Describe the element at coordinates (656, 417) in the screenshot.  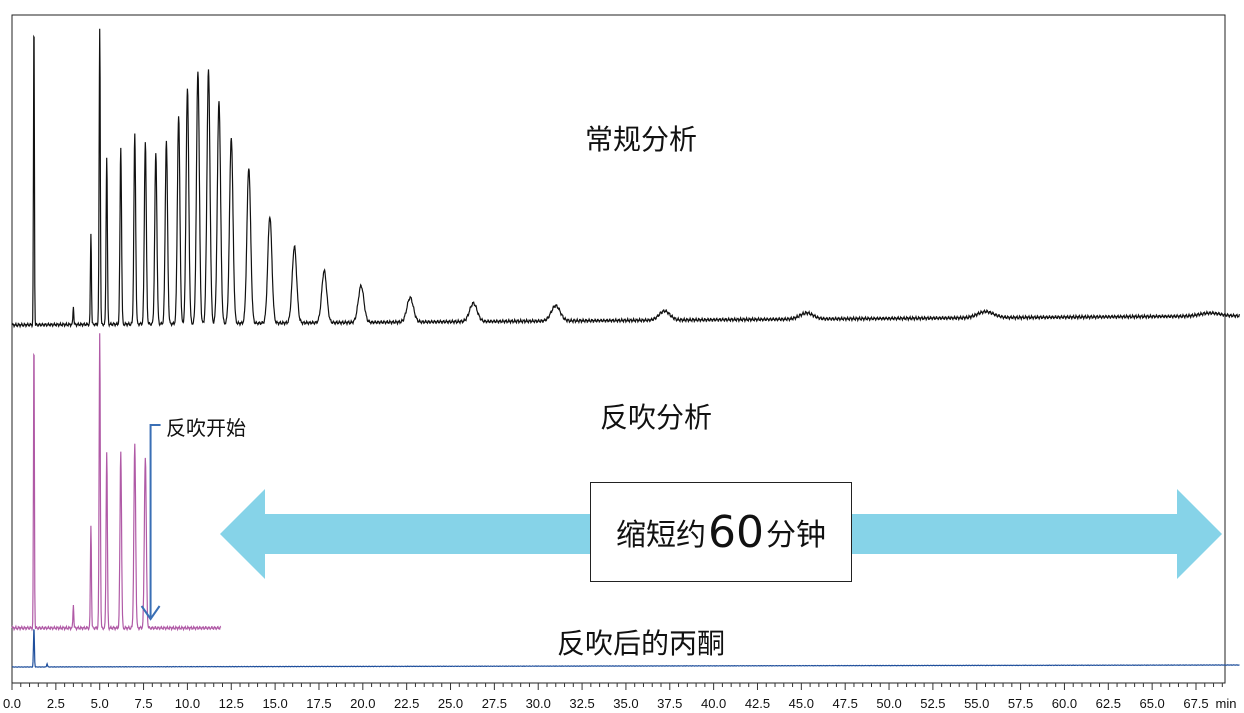
I see `backflush-analysis-label: 反吹分析` at that location.